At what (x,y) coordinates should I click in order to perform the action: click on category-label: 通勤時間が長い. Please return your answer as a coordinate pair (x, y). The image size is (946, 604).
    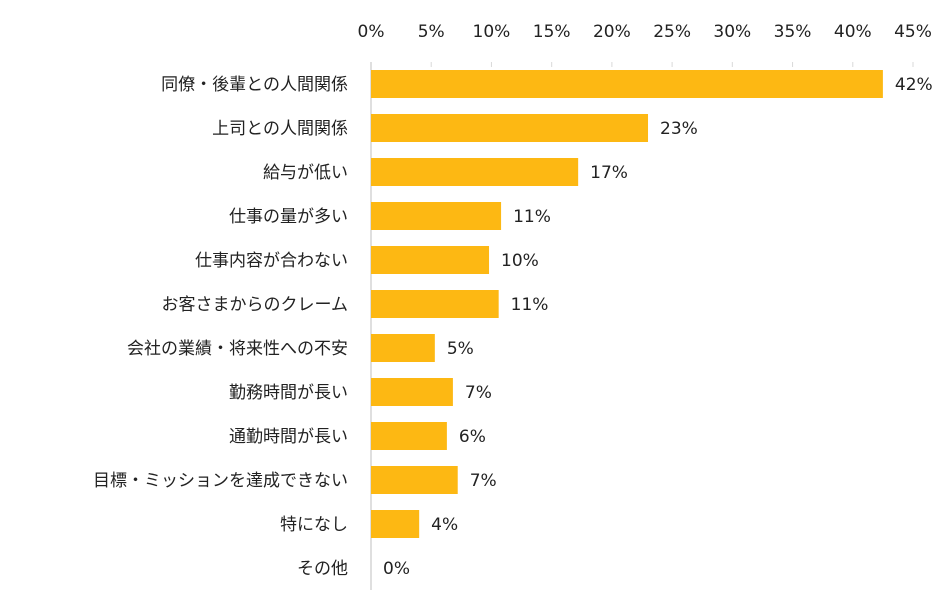
    Looking at the image, I should click on (288, 437).